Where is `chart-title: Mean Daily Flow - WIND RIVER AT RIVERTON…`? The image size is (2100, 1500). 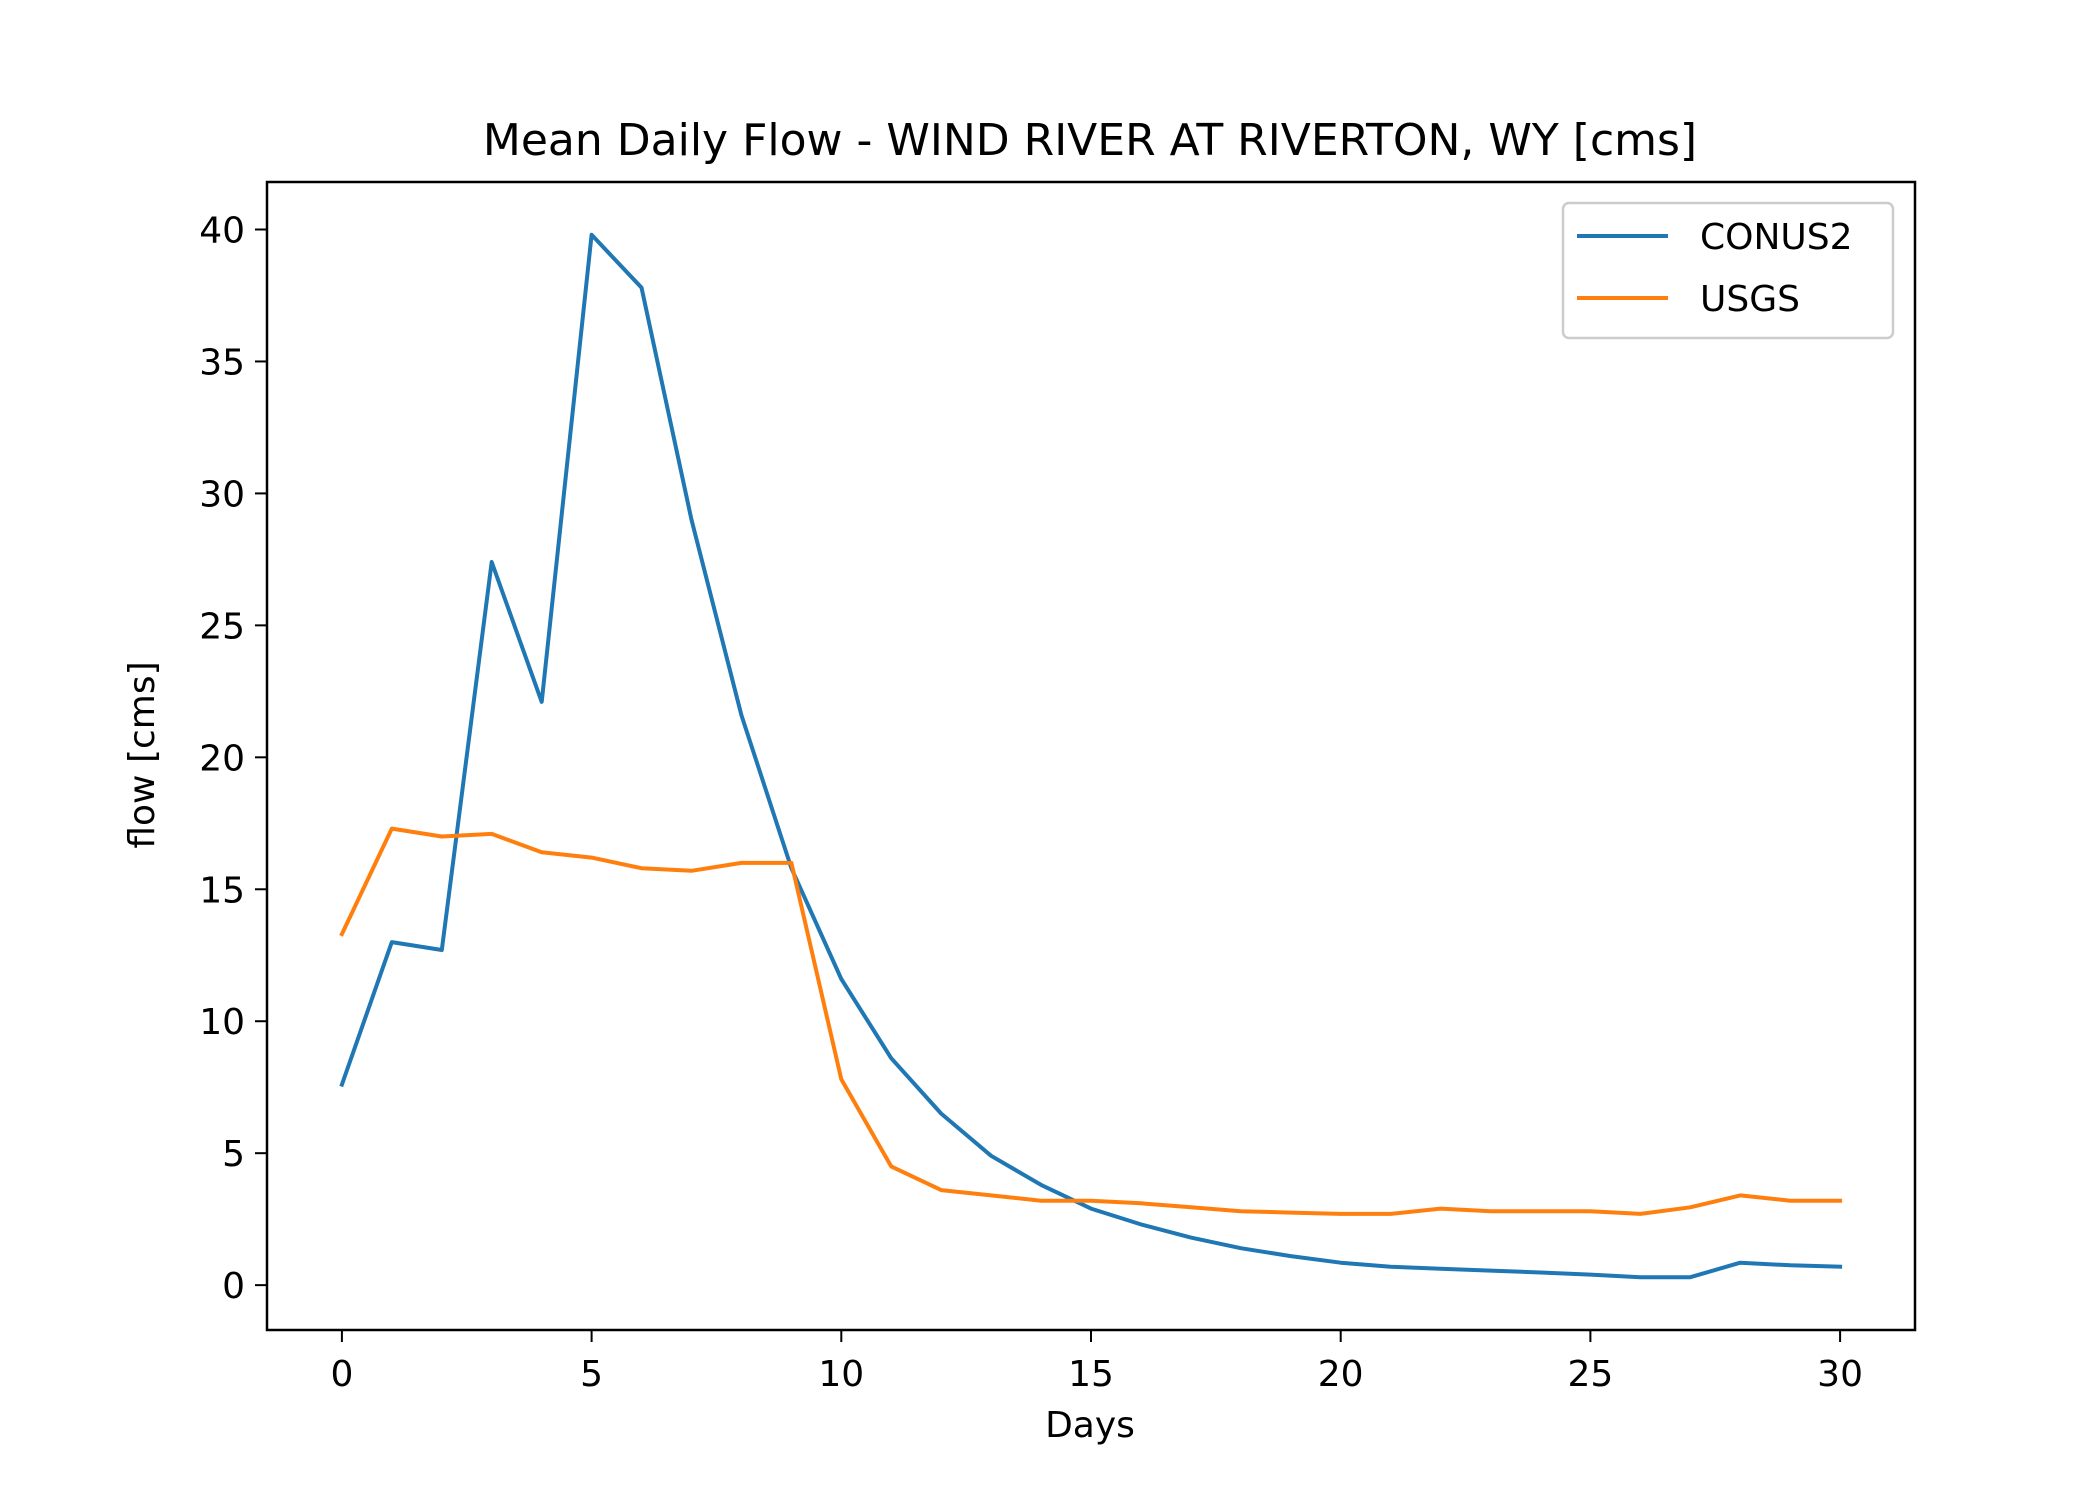 chart-title: Mean Daily Flow - WIND RIVER AT RIVERTON… is located at coordinates (1090, 140).